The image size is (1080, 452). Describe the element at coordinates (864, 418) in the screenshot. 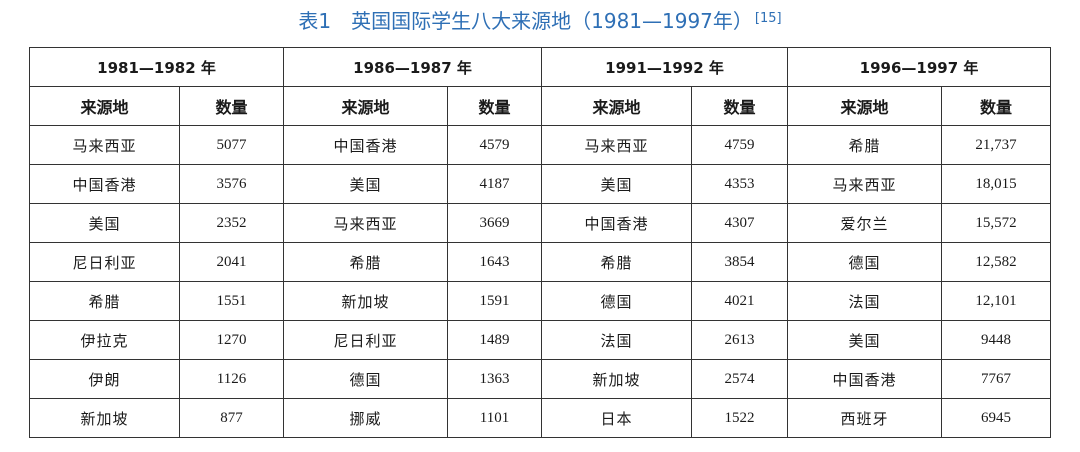

I see `source-cell: 西班牙` at that location.